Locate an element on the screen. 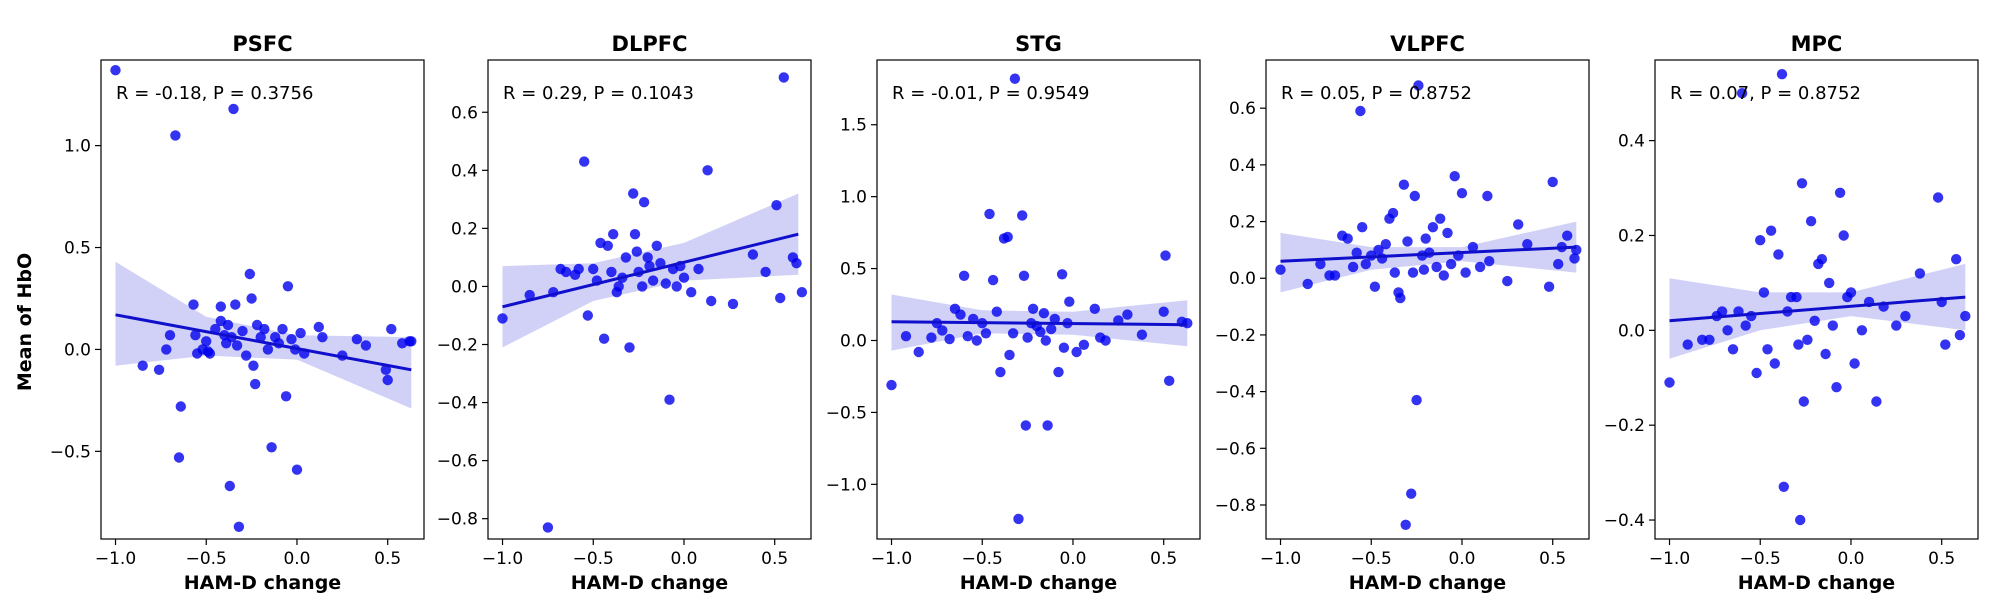 The height and width of the screenshot is (600, 2000). correlation-annotation: R = -0.01, P = 0.9549 is located at coordinates (990, 93).